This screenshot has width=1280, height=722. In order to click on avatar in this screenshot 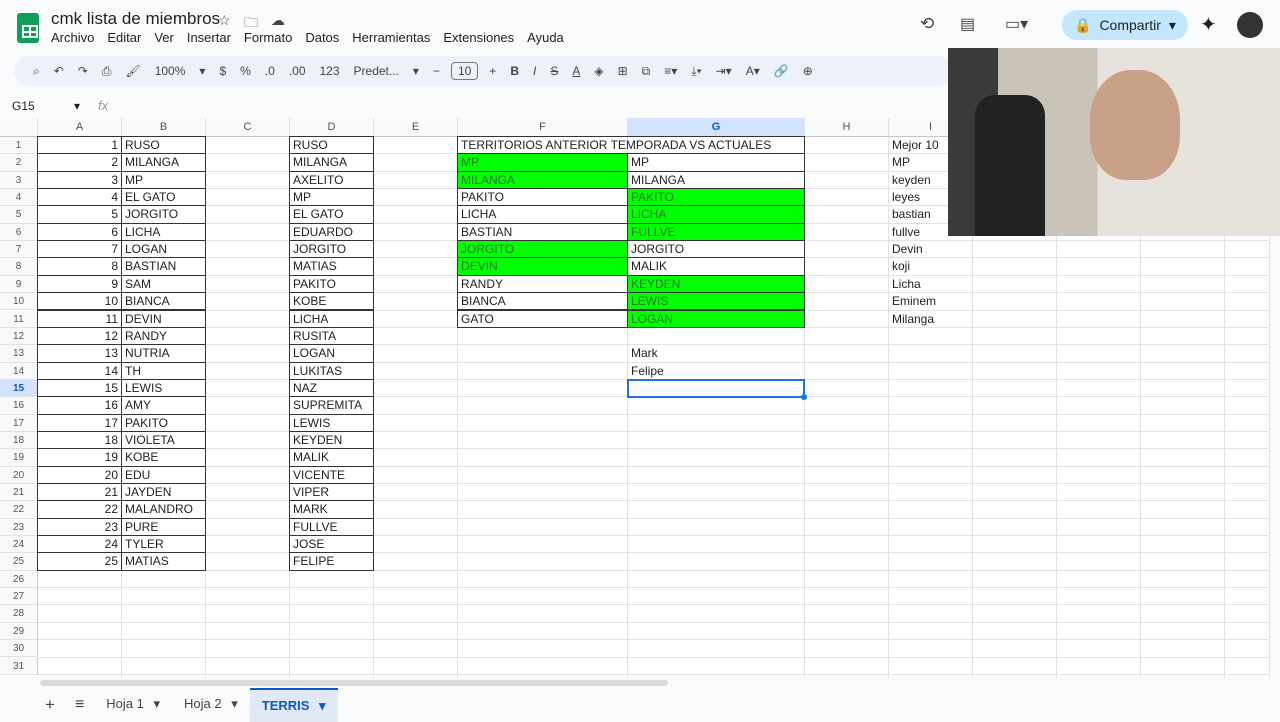, I will do `click(1250, 25)`.